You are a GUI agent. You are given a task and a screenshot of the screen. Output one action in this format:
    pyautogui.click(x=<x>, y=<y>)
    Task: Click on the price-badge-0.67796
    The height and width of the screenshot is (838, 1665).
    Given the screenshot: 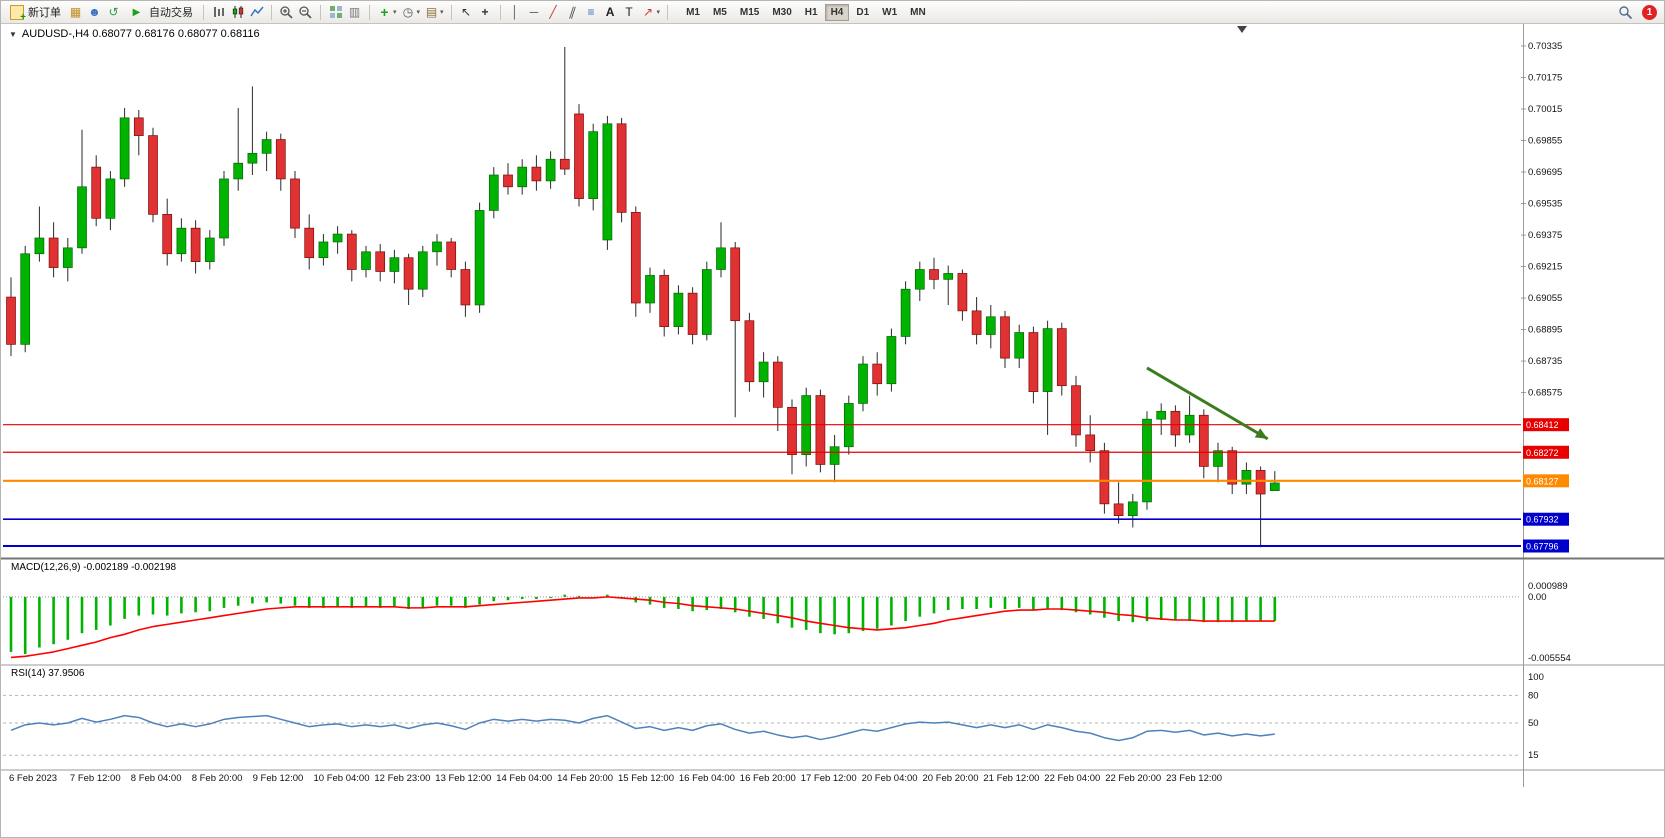 What is the action you would take?
    pyautogui.click(x=1546, y=546)
    